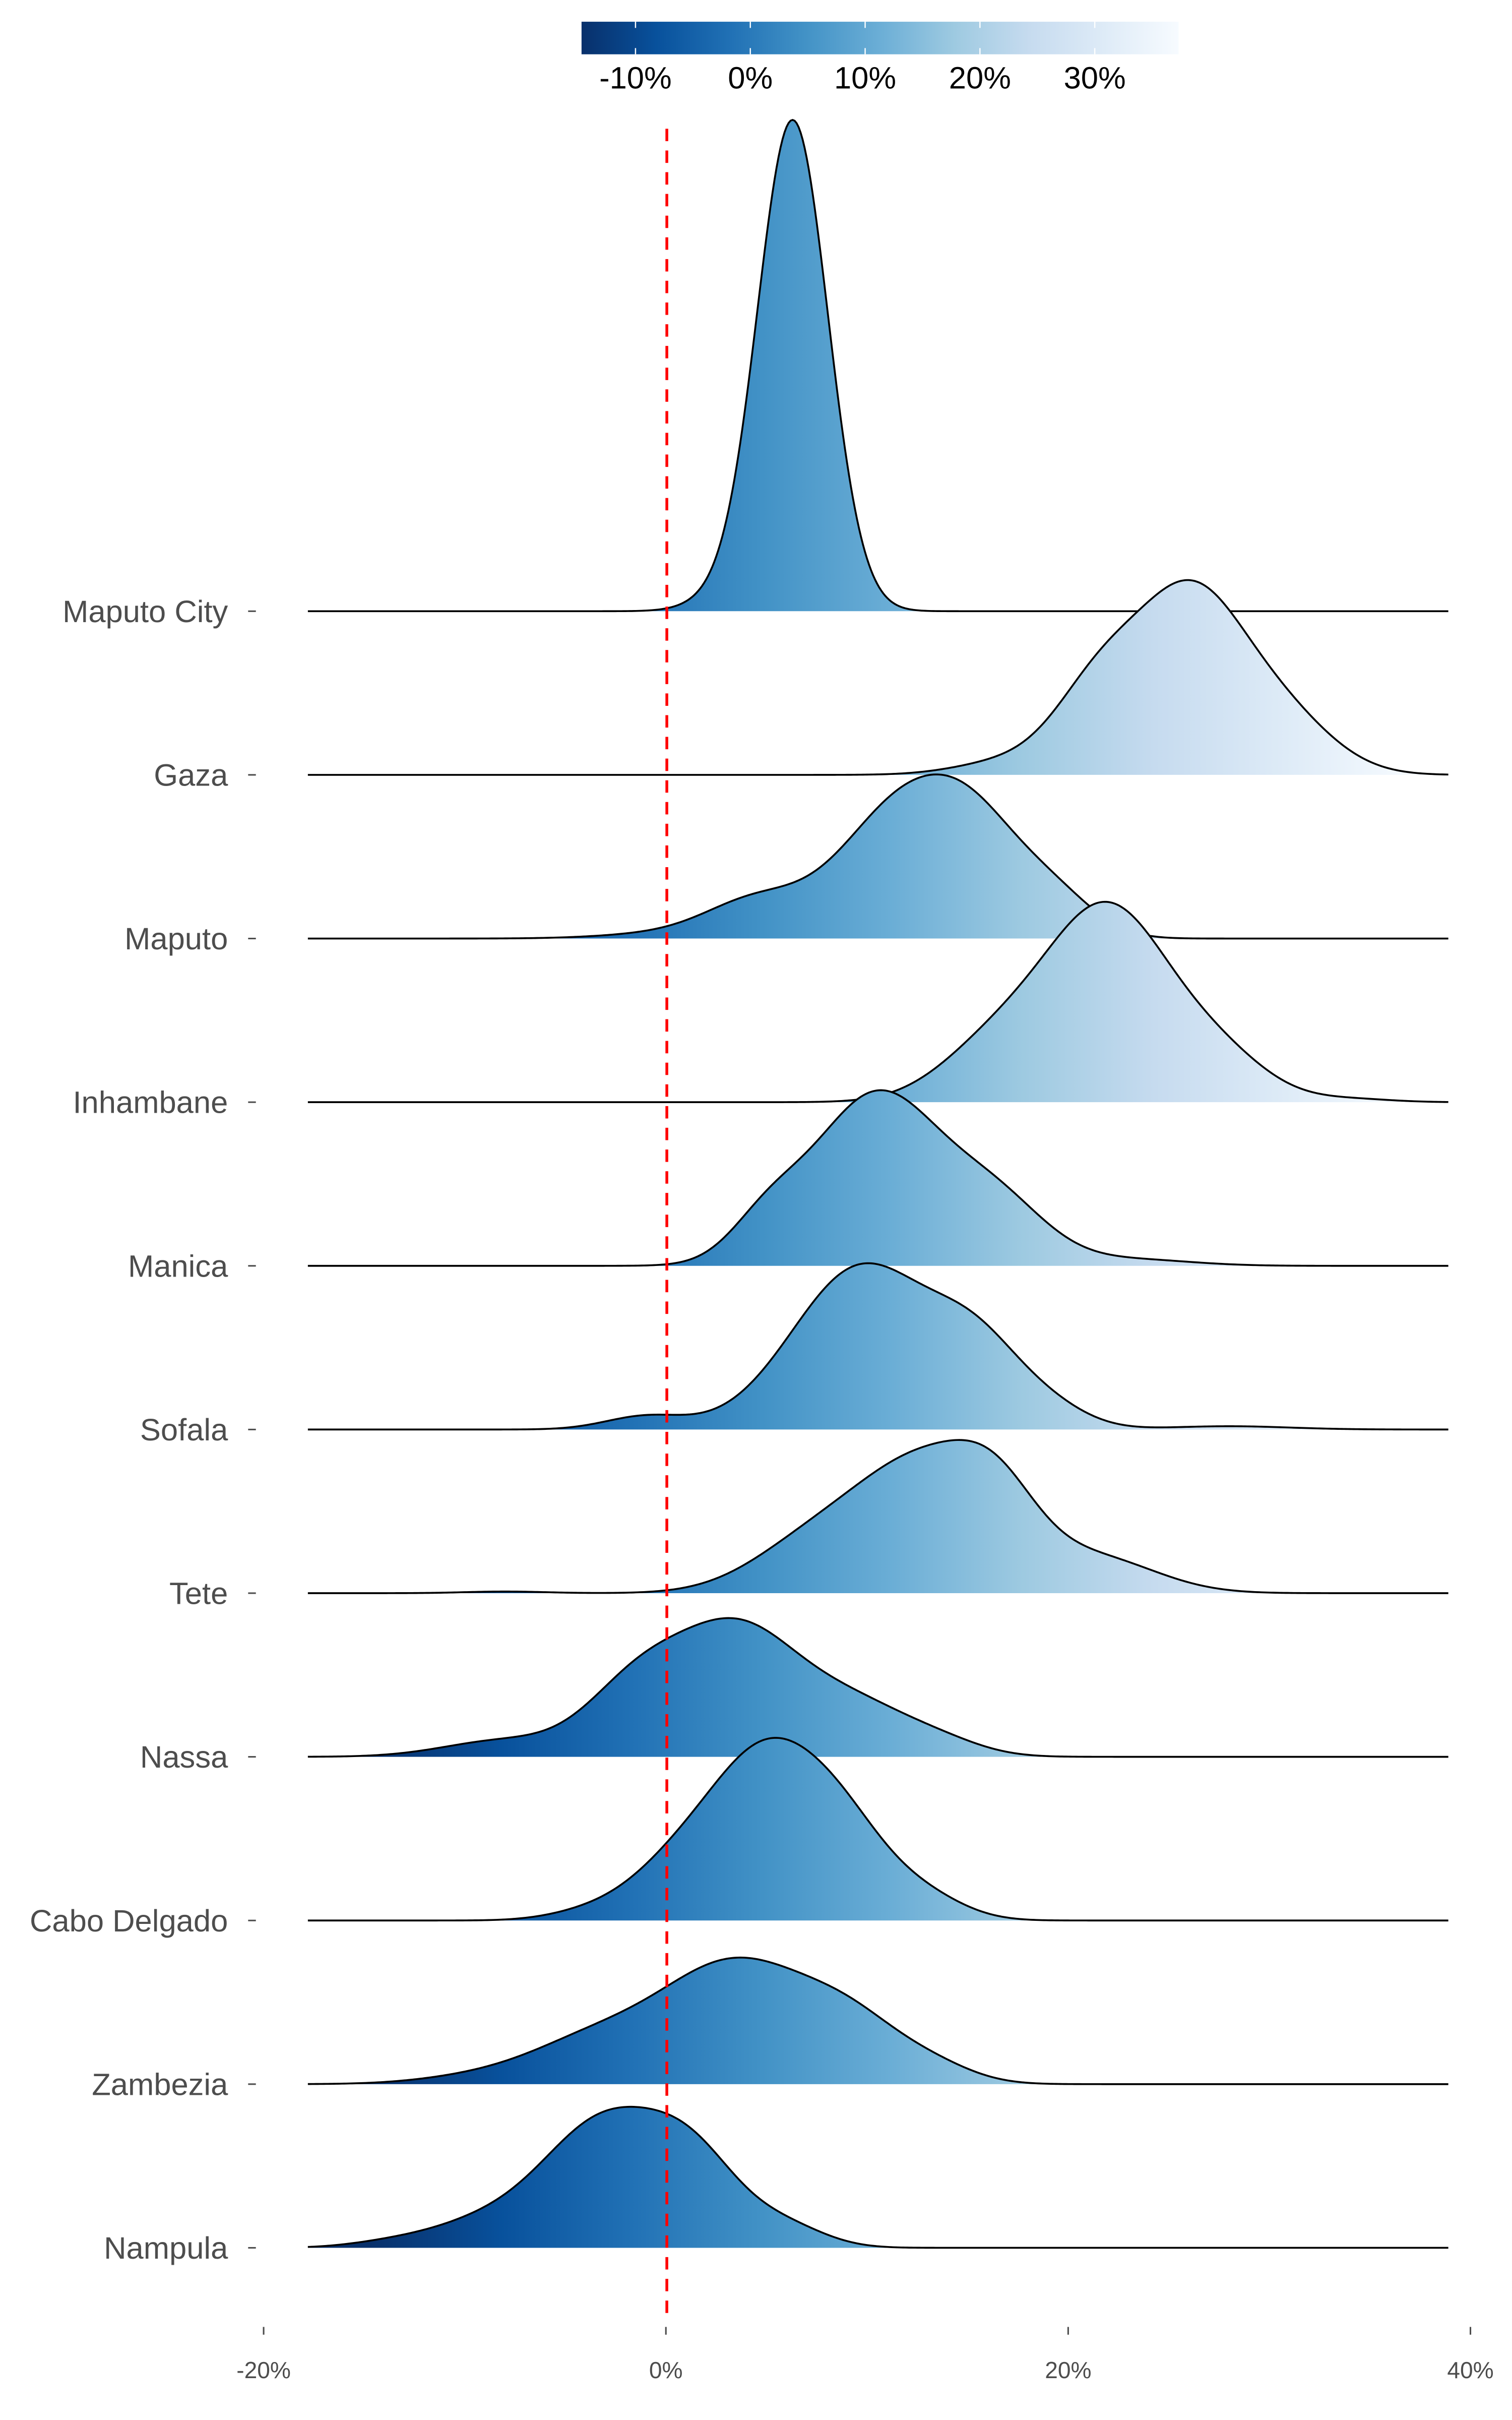  What do you see at coordinates (145, 611) in the screenshot?
I see `y-tick-label: Maputo City` at bounding box center [145, 611].